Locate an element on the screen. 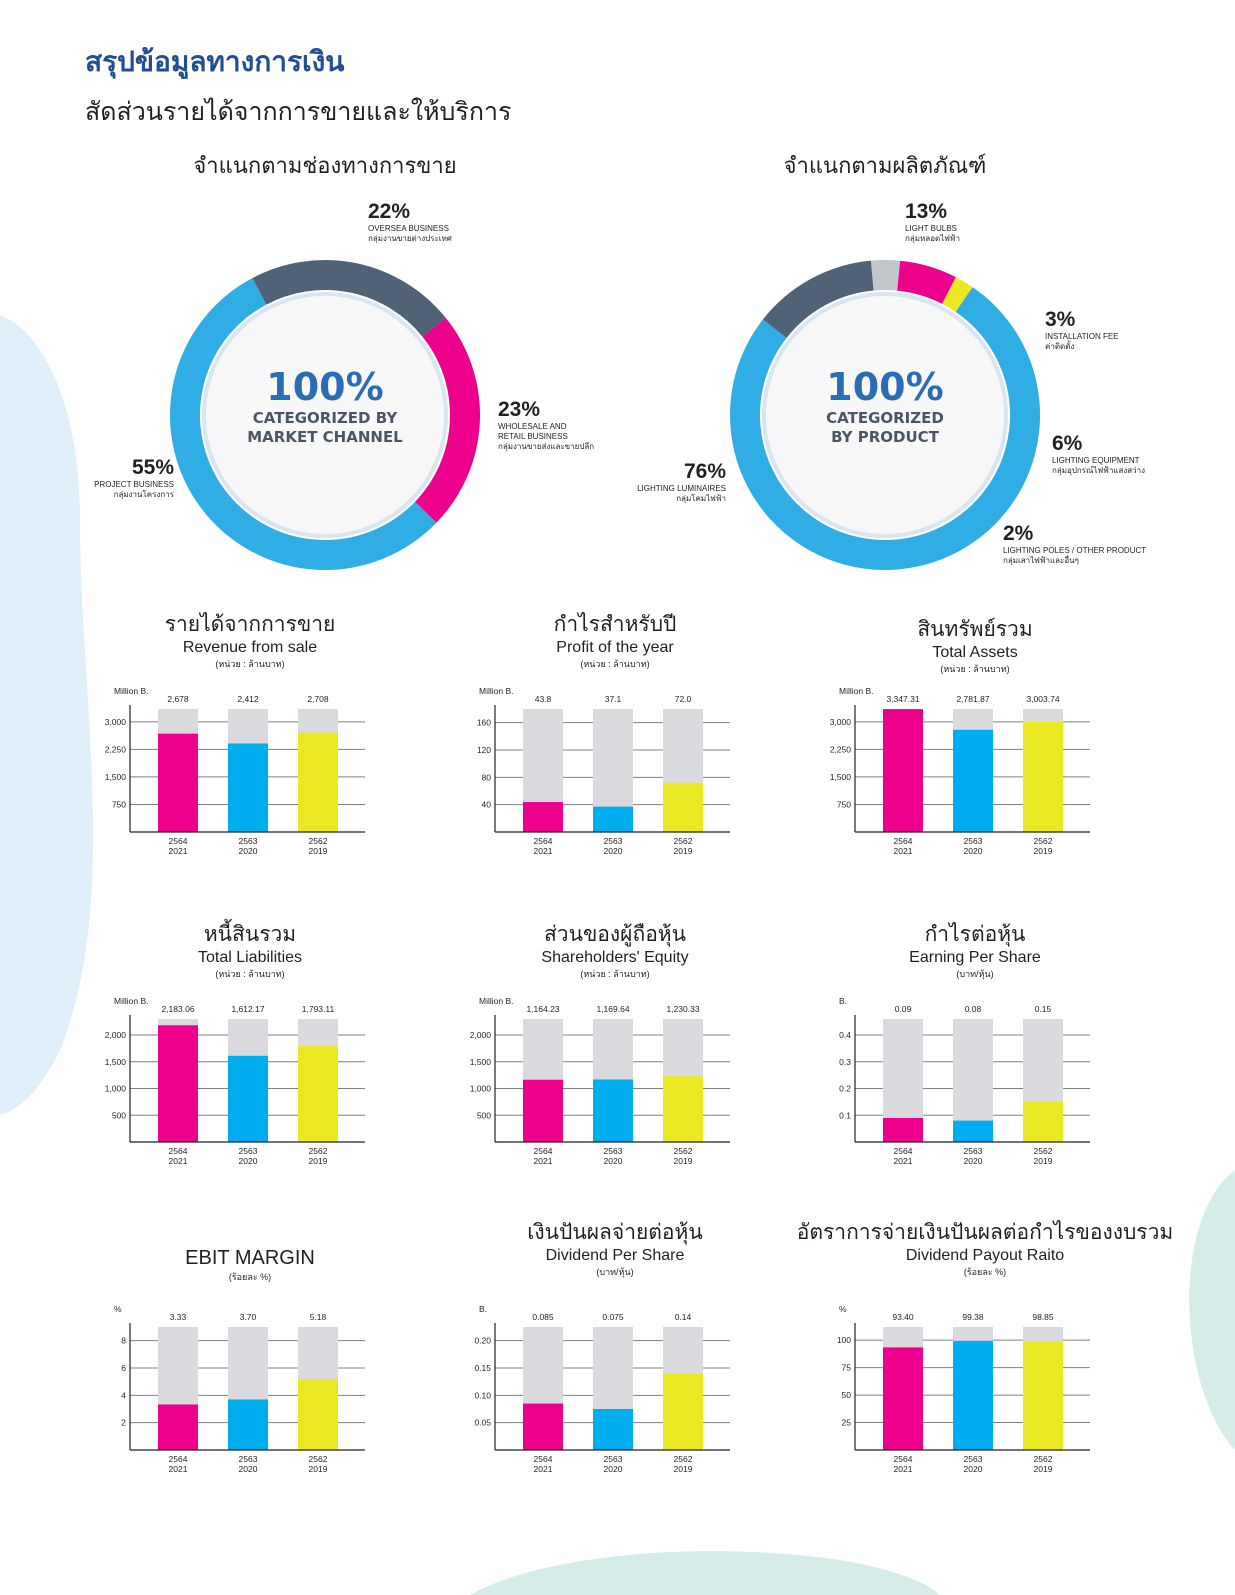  bar-value-label: 72.0 is located at coordinates (683, 699).